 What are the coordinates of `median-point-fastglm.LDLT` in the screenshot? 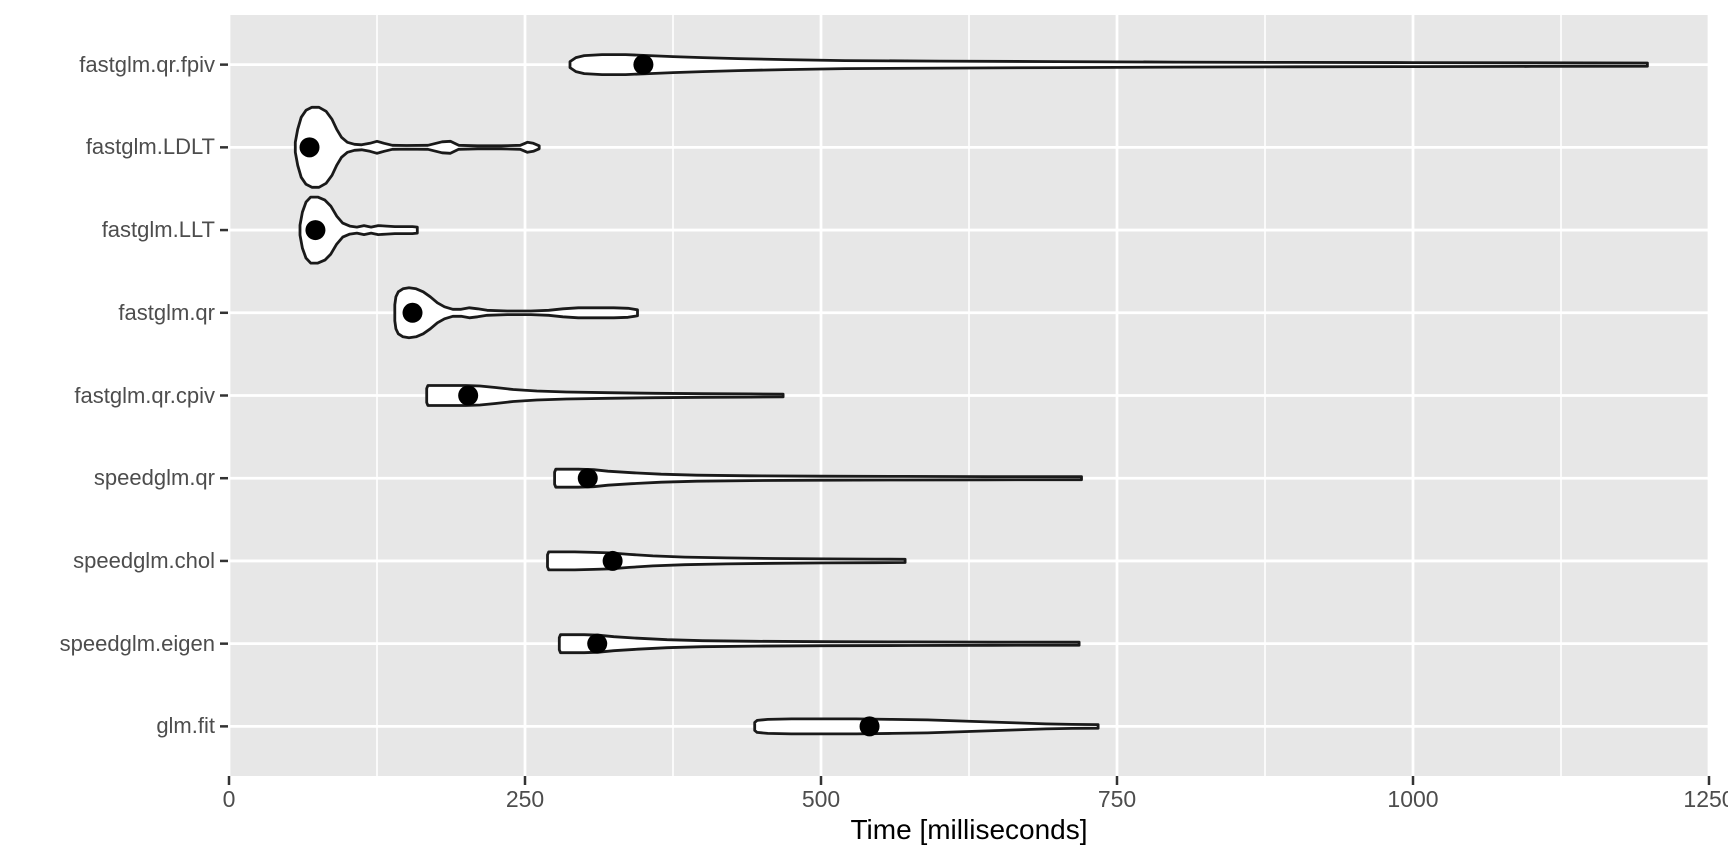 It's located at (309, 147).